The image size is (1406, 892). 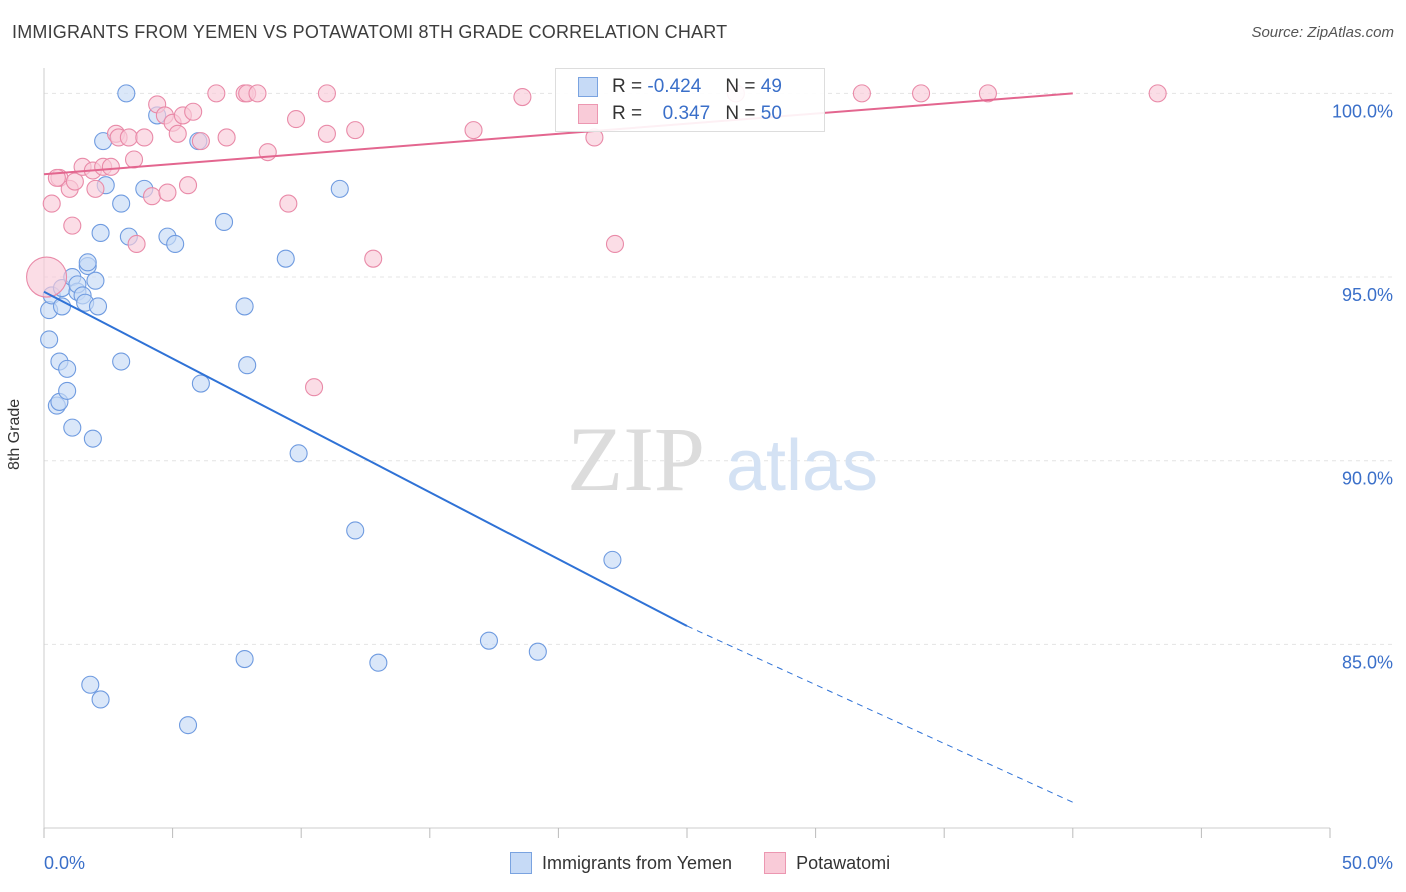 What do you see at coordinates (64, 863) in the screenshot?
I see `x-tick-label-0: 0.0%` at bounding box center [64, 863].